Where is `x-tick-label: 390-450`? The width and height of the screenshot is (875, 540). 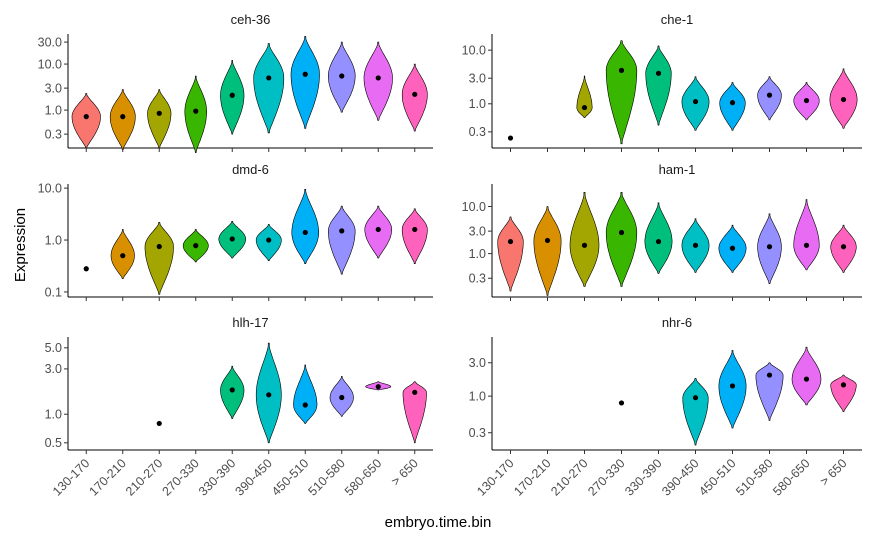
x-tick-label: 390-450 is located at coordinates (254, 477).